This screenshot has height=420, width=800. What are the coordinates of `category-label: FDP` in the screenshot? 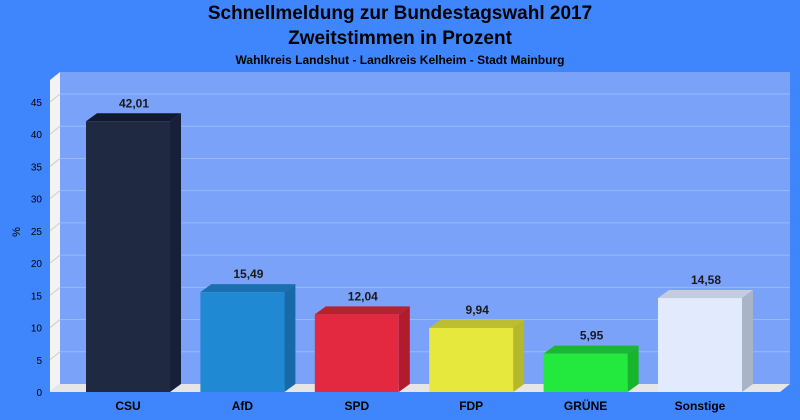 It's located at (471, 406).